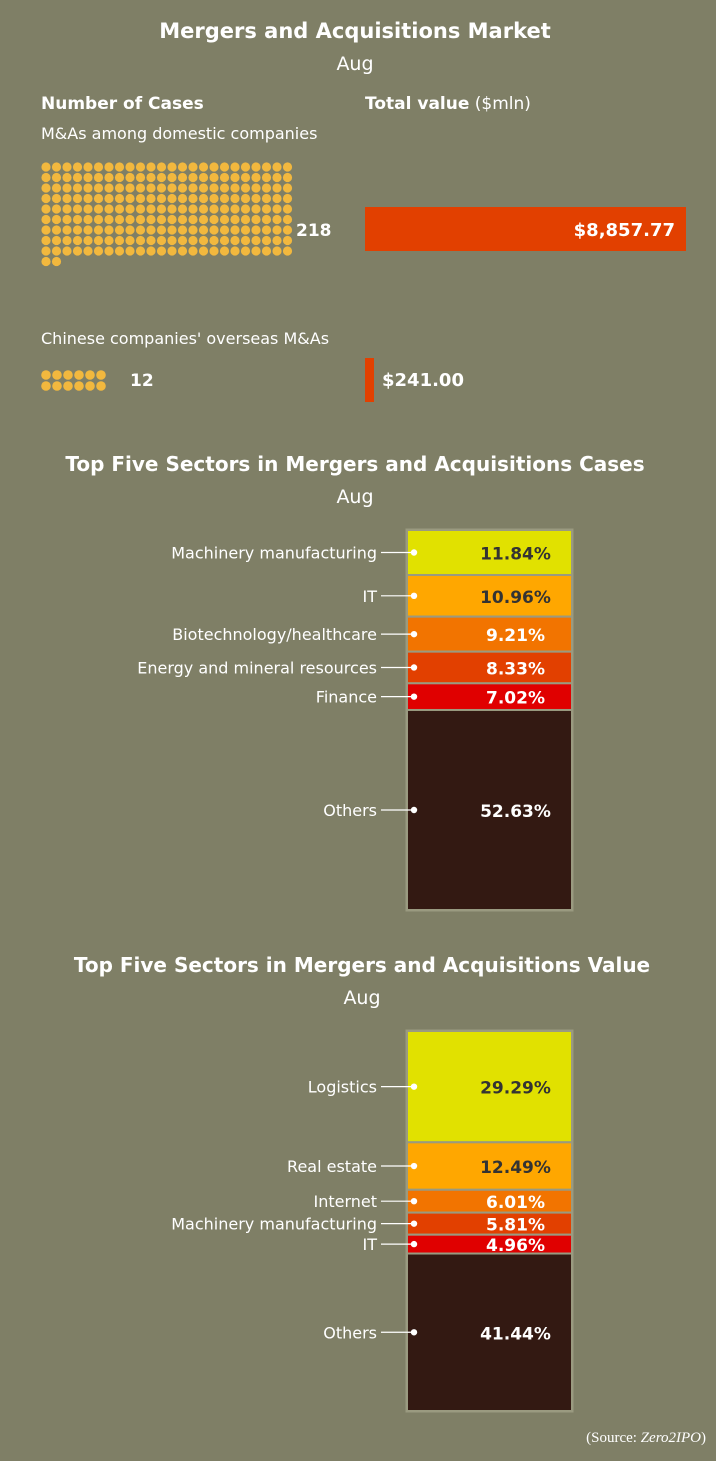 Image resolution: width=716 pixels, height=1461 pixels. Describe the element at coordinates (624, 230) in the screenshot. I see `domestic-value-label: $8,857.77` at that location.